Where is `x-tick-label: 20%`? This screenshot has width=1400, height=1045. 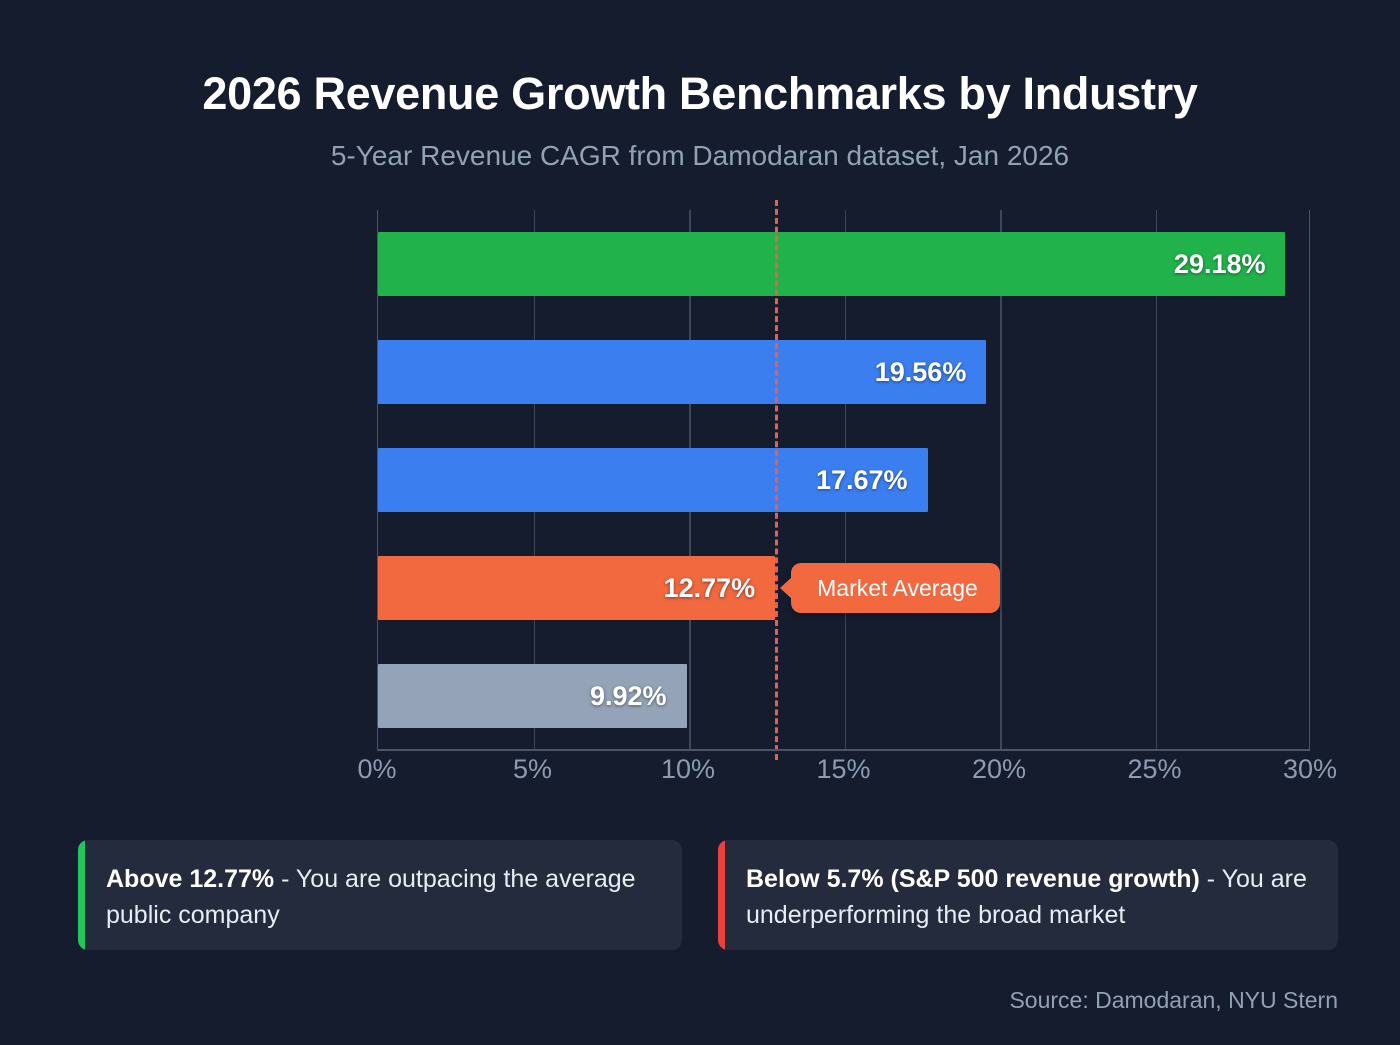 x-tick-label: 20% is located at coordinates (999, 769).